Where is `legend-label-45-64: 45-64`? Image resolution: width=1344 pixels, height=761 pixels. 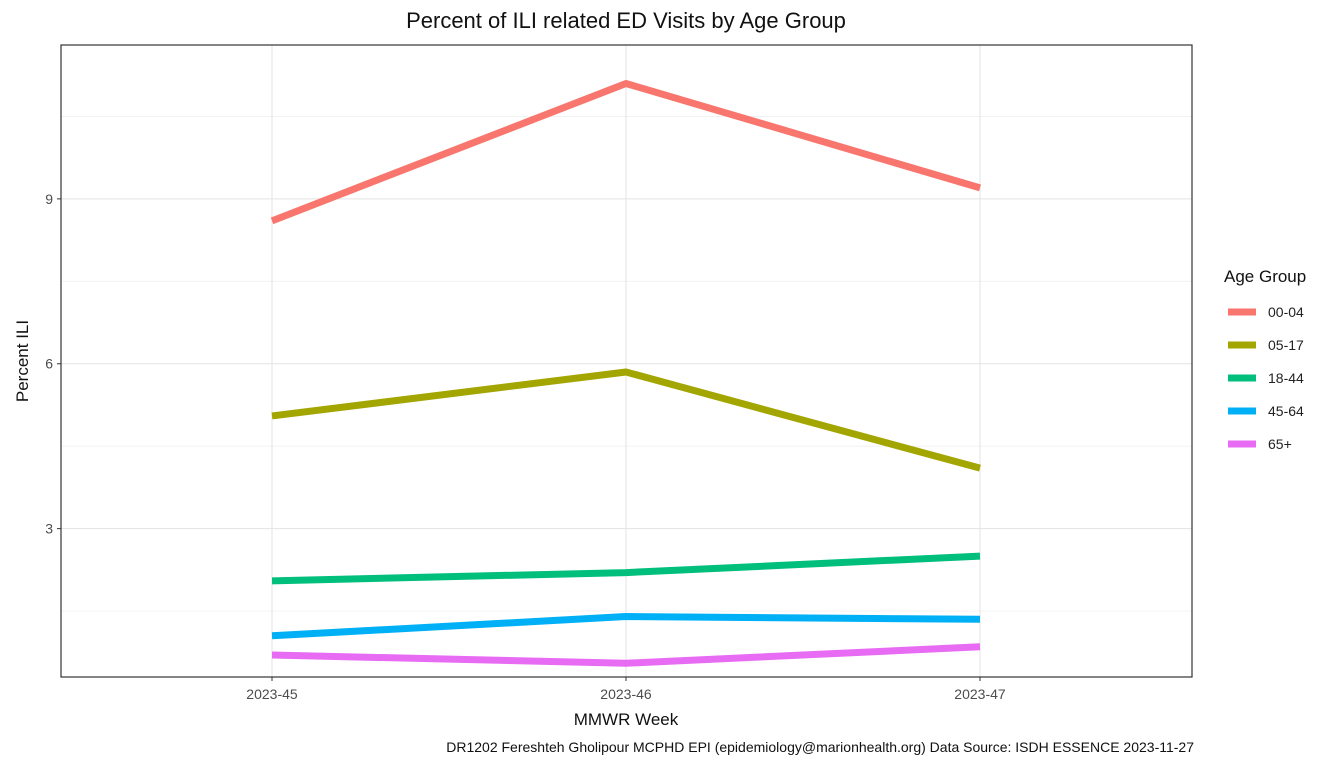 legend-label-45-64: 45-64 is located at coordinates (1286, 411).